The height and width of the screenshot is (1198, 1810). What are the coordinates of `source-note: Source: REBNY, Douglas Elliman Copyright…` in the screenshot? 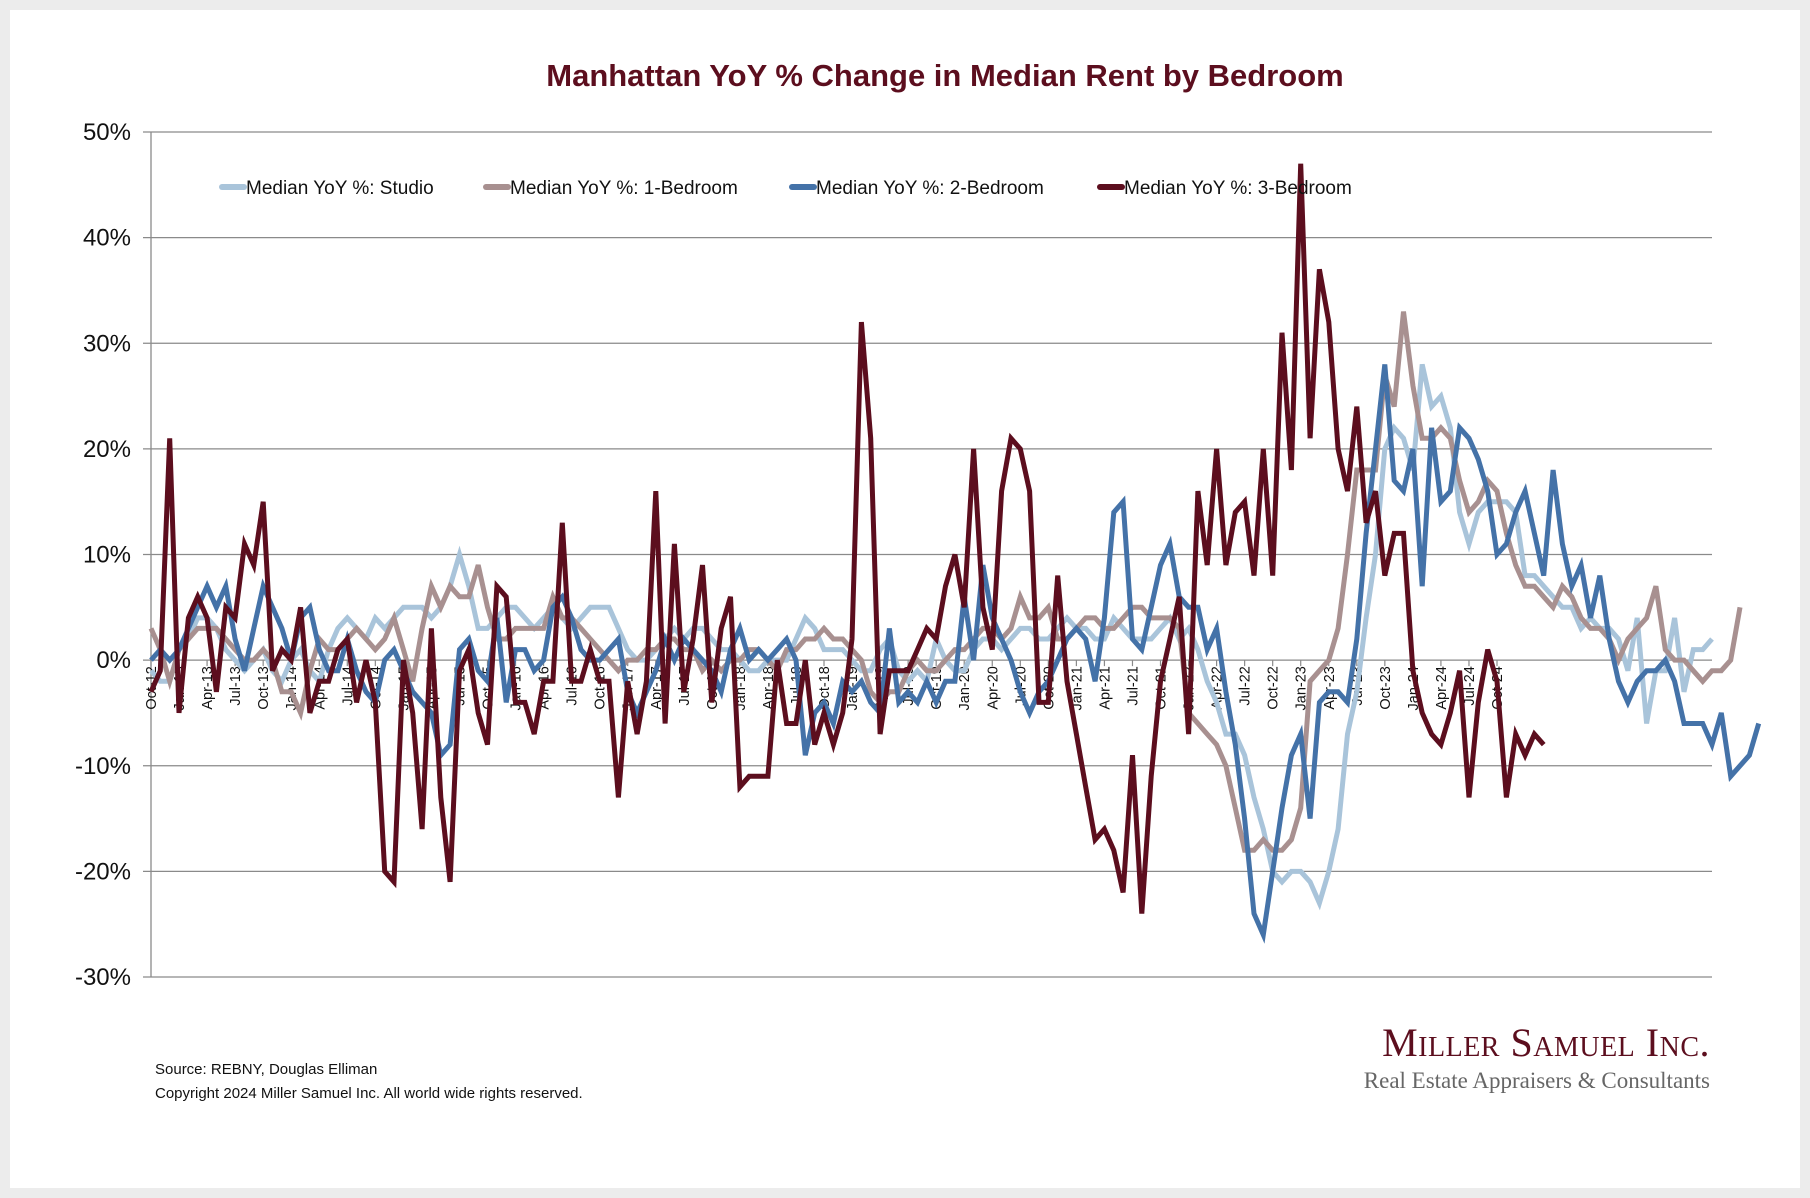 It's located at (369, 1082).